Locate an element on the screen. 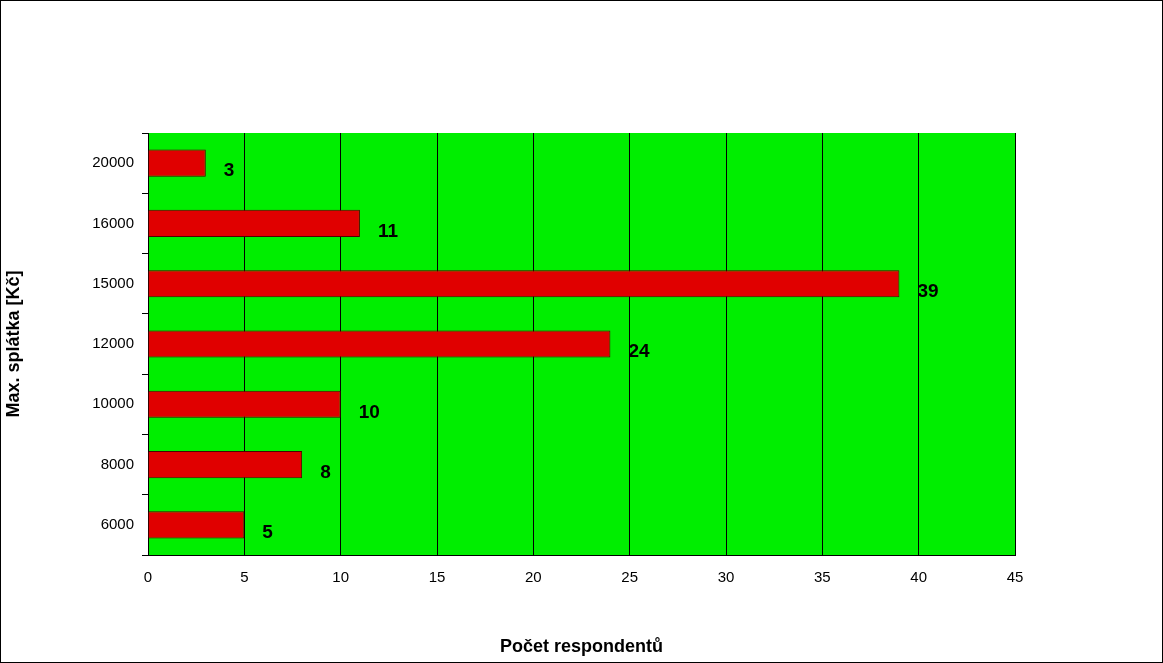 This screenshot has height=663, width=1163. y-tick-label: 16000 is located at coordinates (113, 222).